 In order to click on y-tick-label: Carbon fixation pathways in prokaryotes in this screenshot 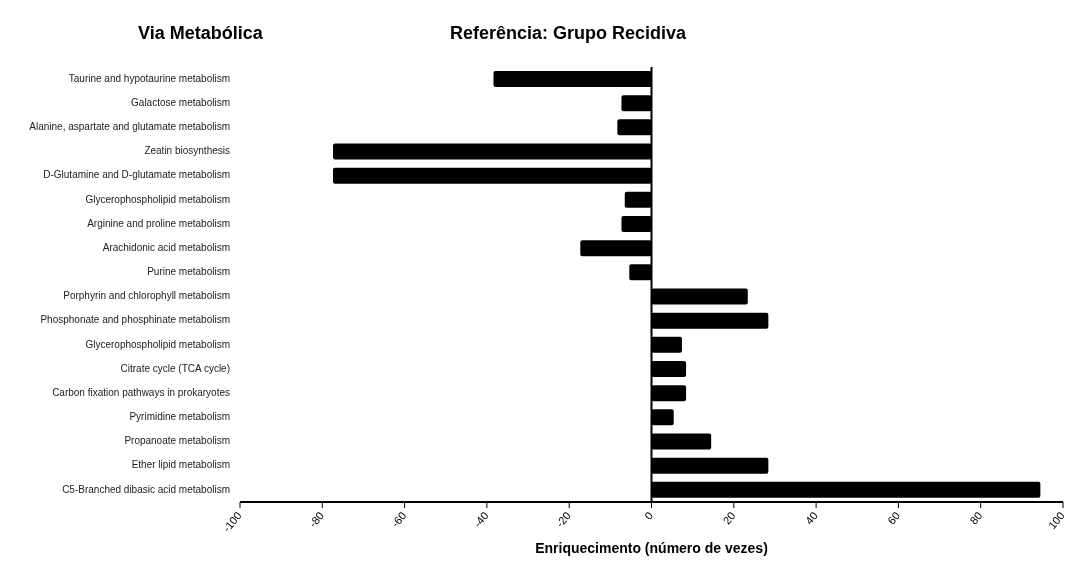, I will do `click(141, 392)`.